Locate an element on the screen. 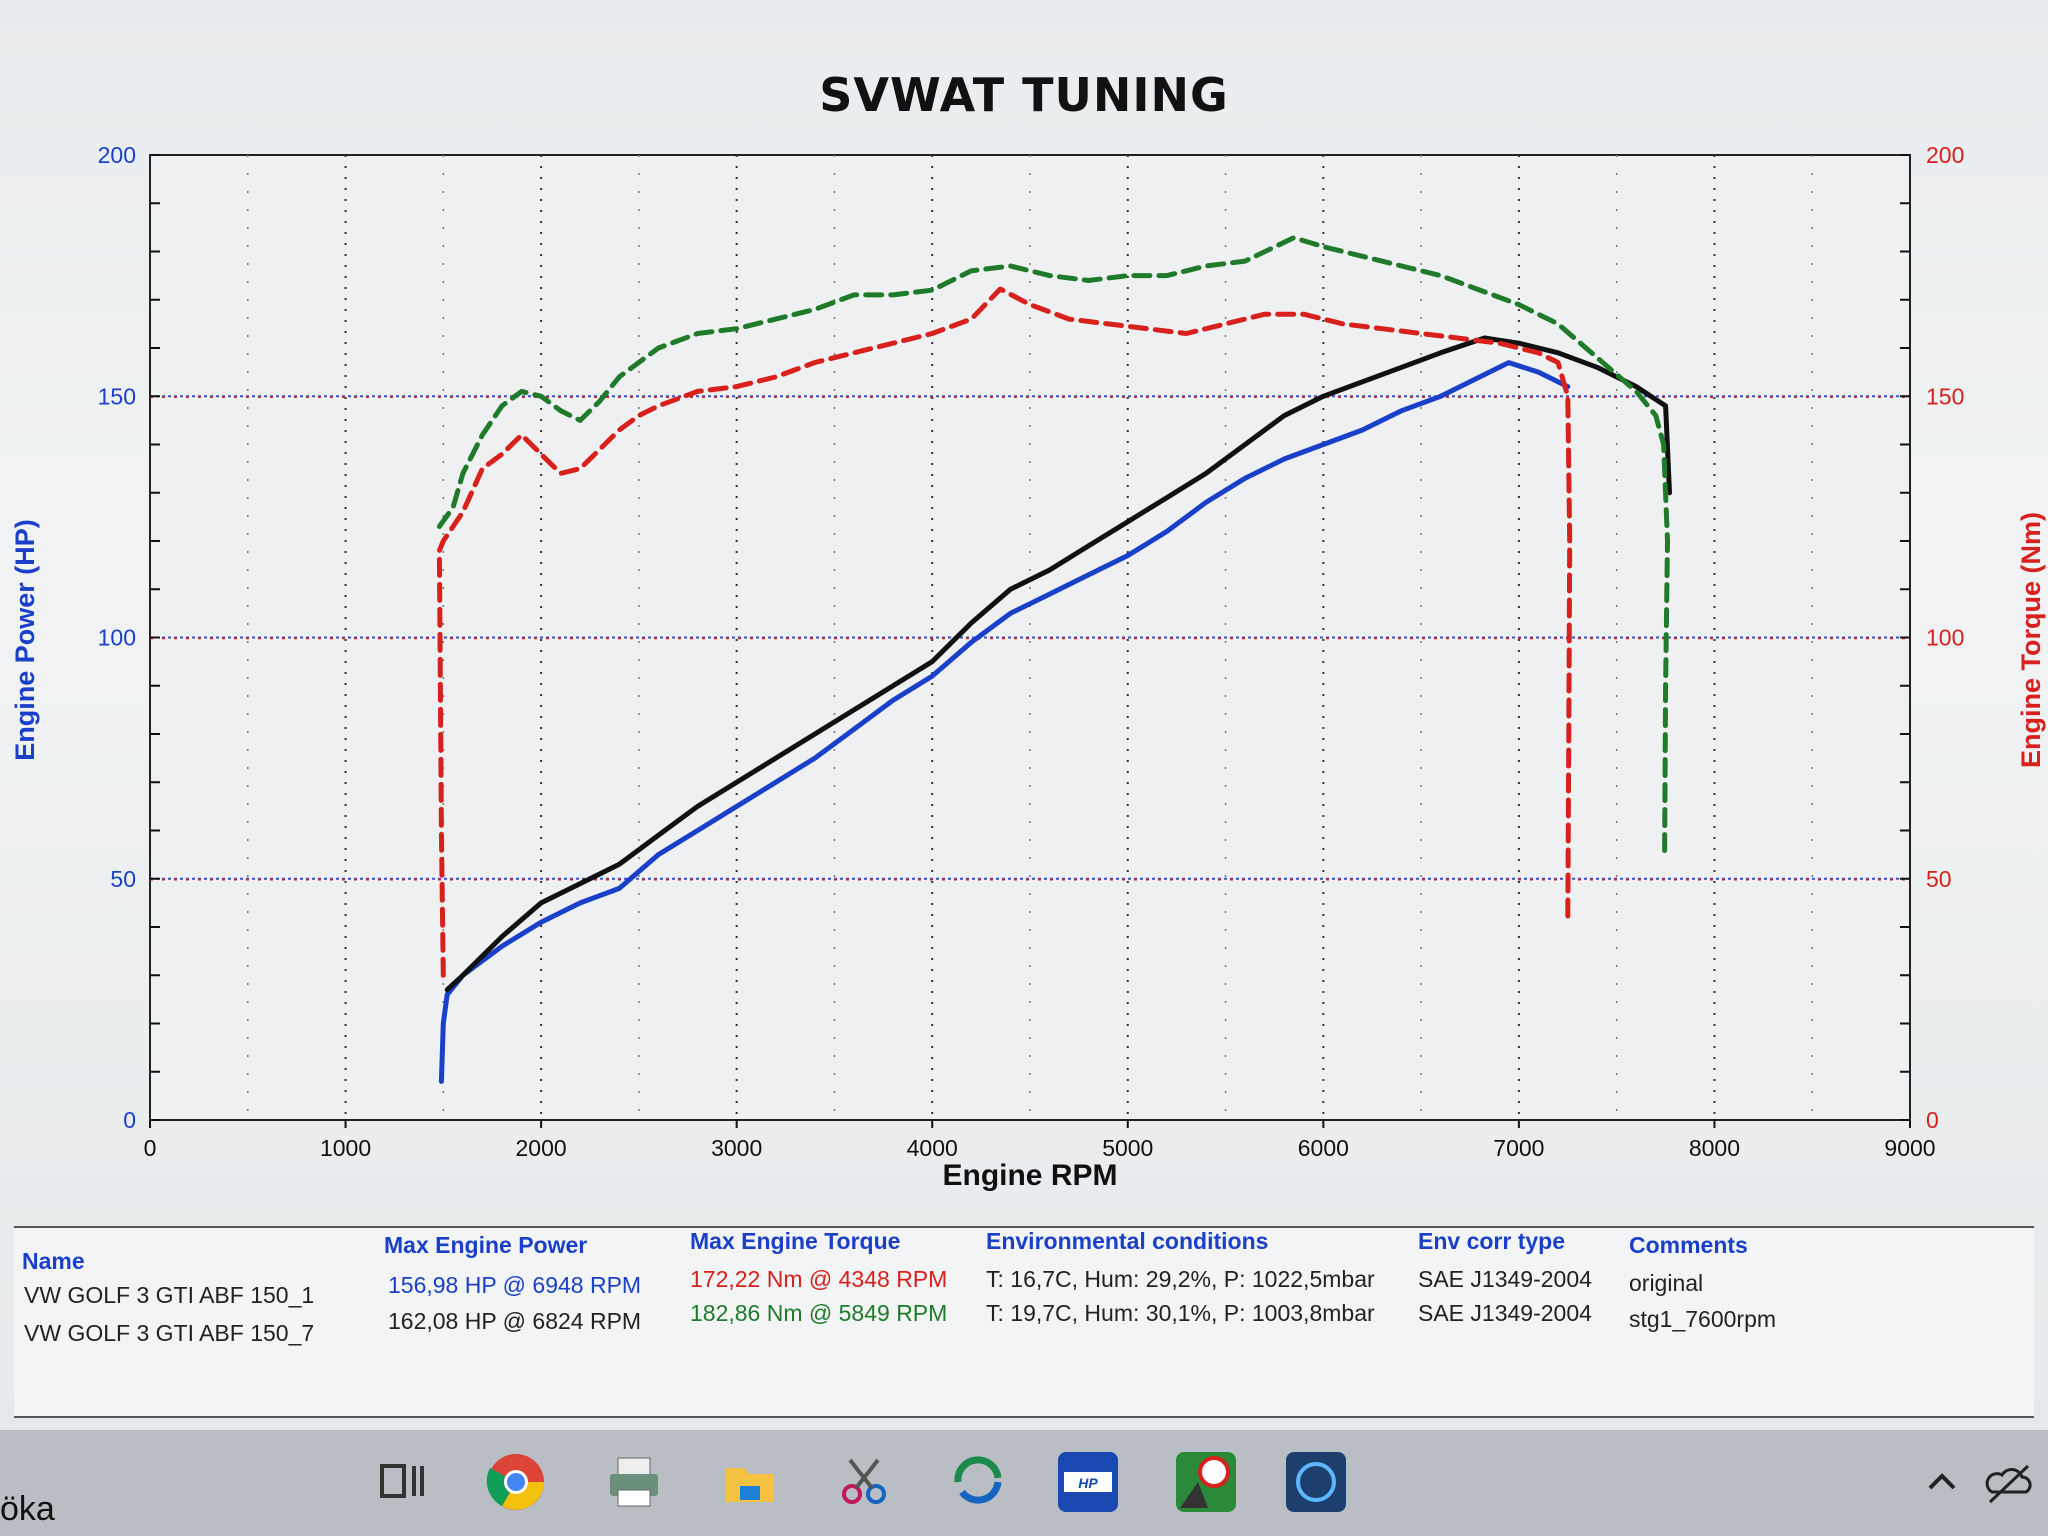  legend-header-comments: Comments is located at coordinates (1688, 1245).